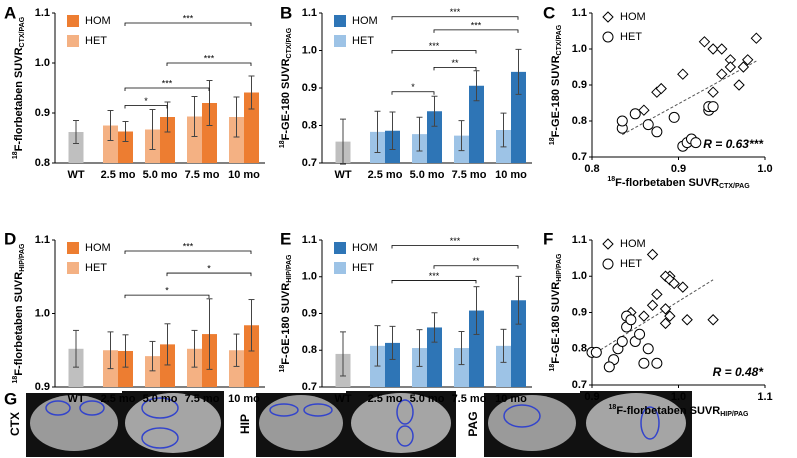 The height and width of the screenshot is (458, 797). I want to click on legend-marker, so click(608, 37).